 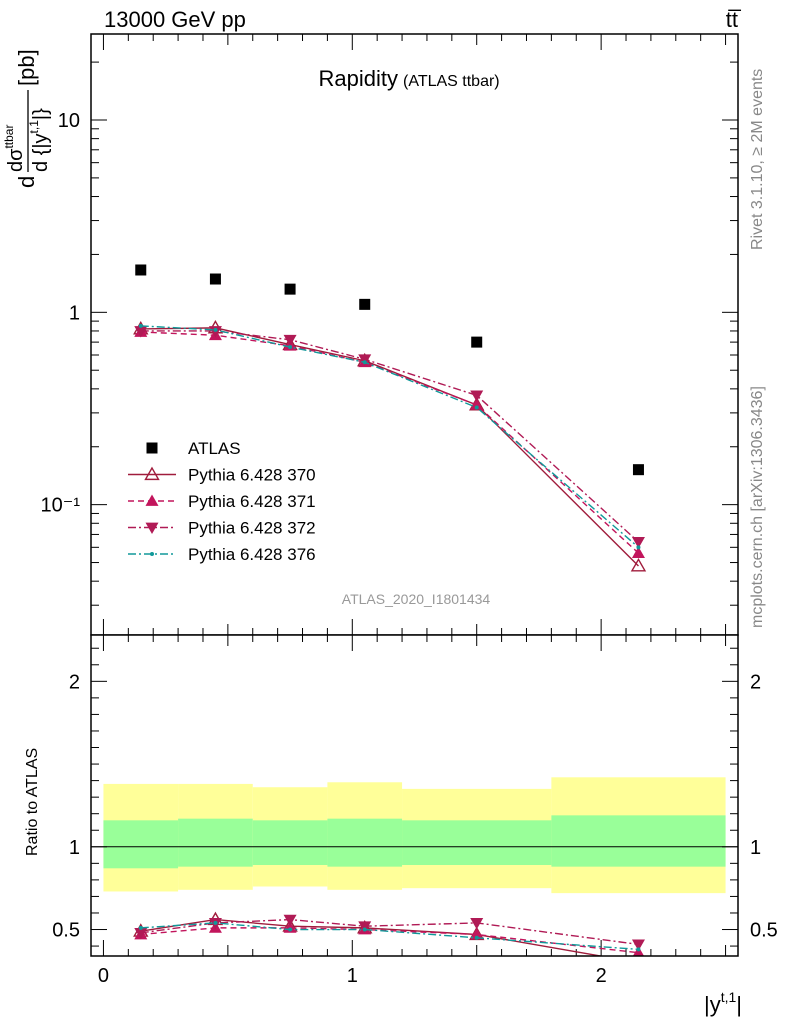 I want to click on legend-entry-3: Pythia 6.428 372, so click(x=222, y=528).